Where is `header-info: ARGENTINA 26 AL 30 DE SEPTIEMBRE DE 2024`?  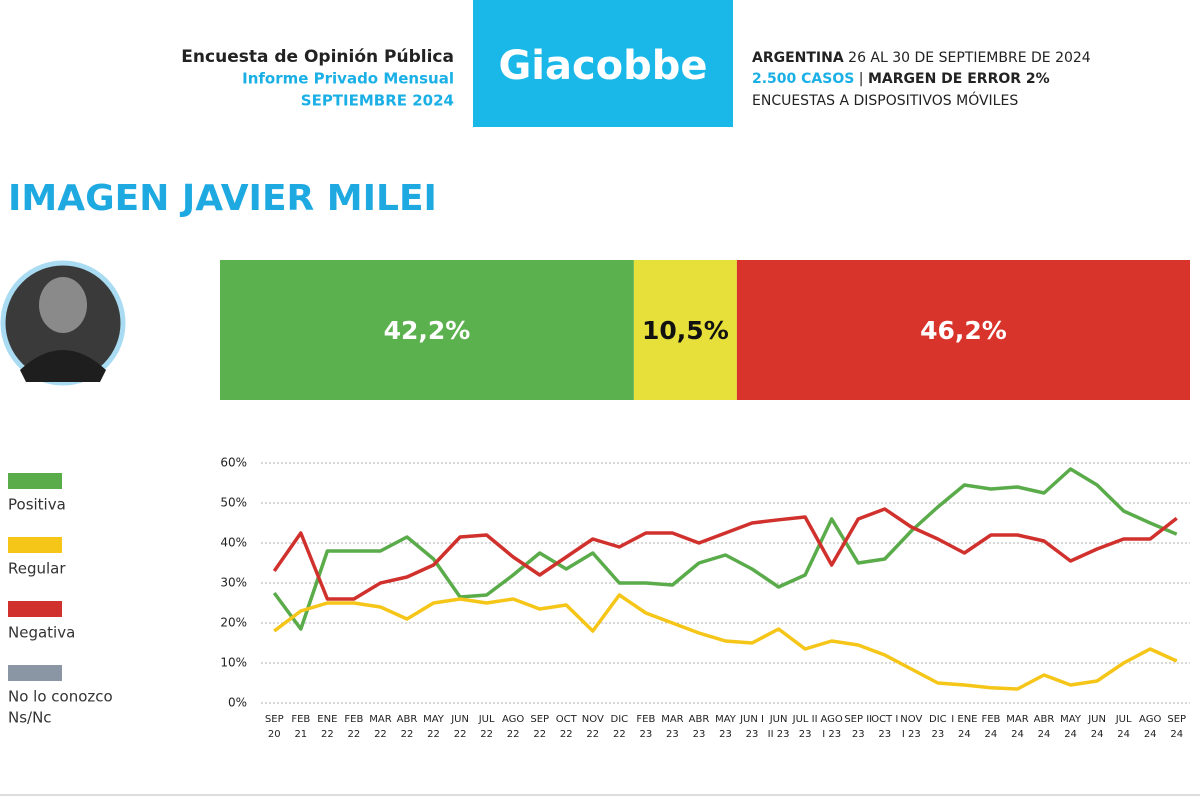 header-info: ARGENTINA 26 AL 30 DE SEPTIEMBRE DE 2024 is located at coordinates (921, 58).